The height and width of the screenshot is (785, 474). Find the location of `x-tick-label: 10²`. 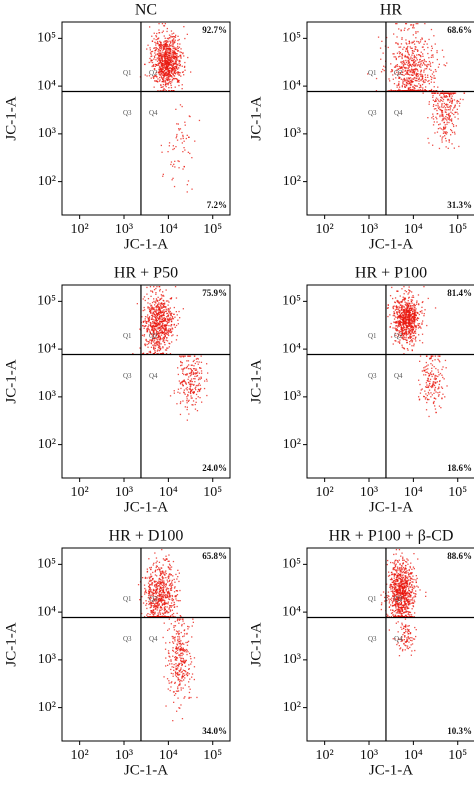

x-tick-label: 10² is located at coordinates (325, 229).